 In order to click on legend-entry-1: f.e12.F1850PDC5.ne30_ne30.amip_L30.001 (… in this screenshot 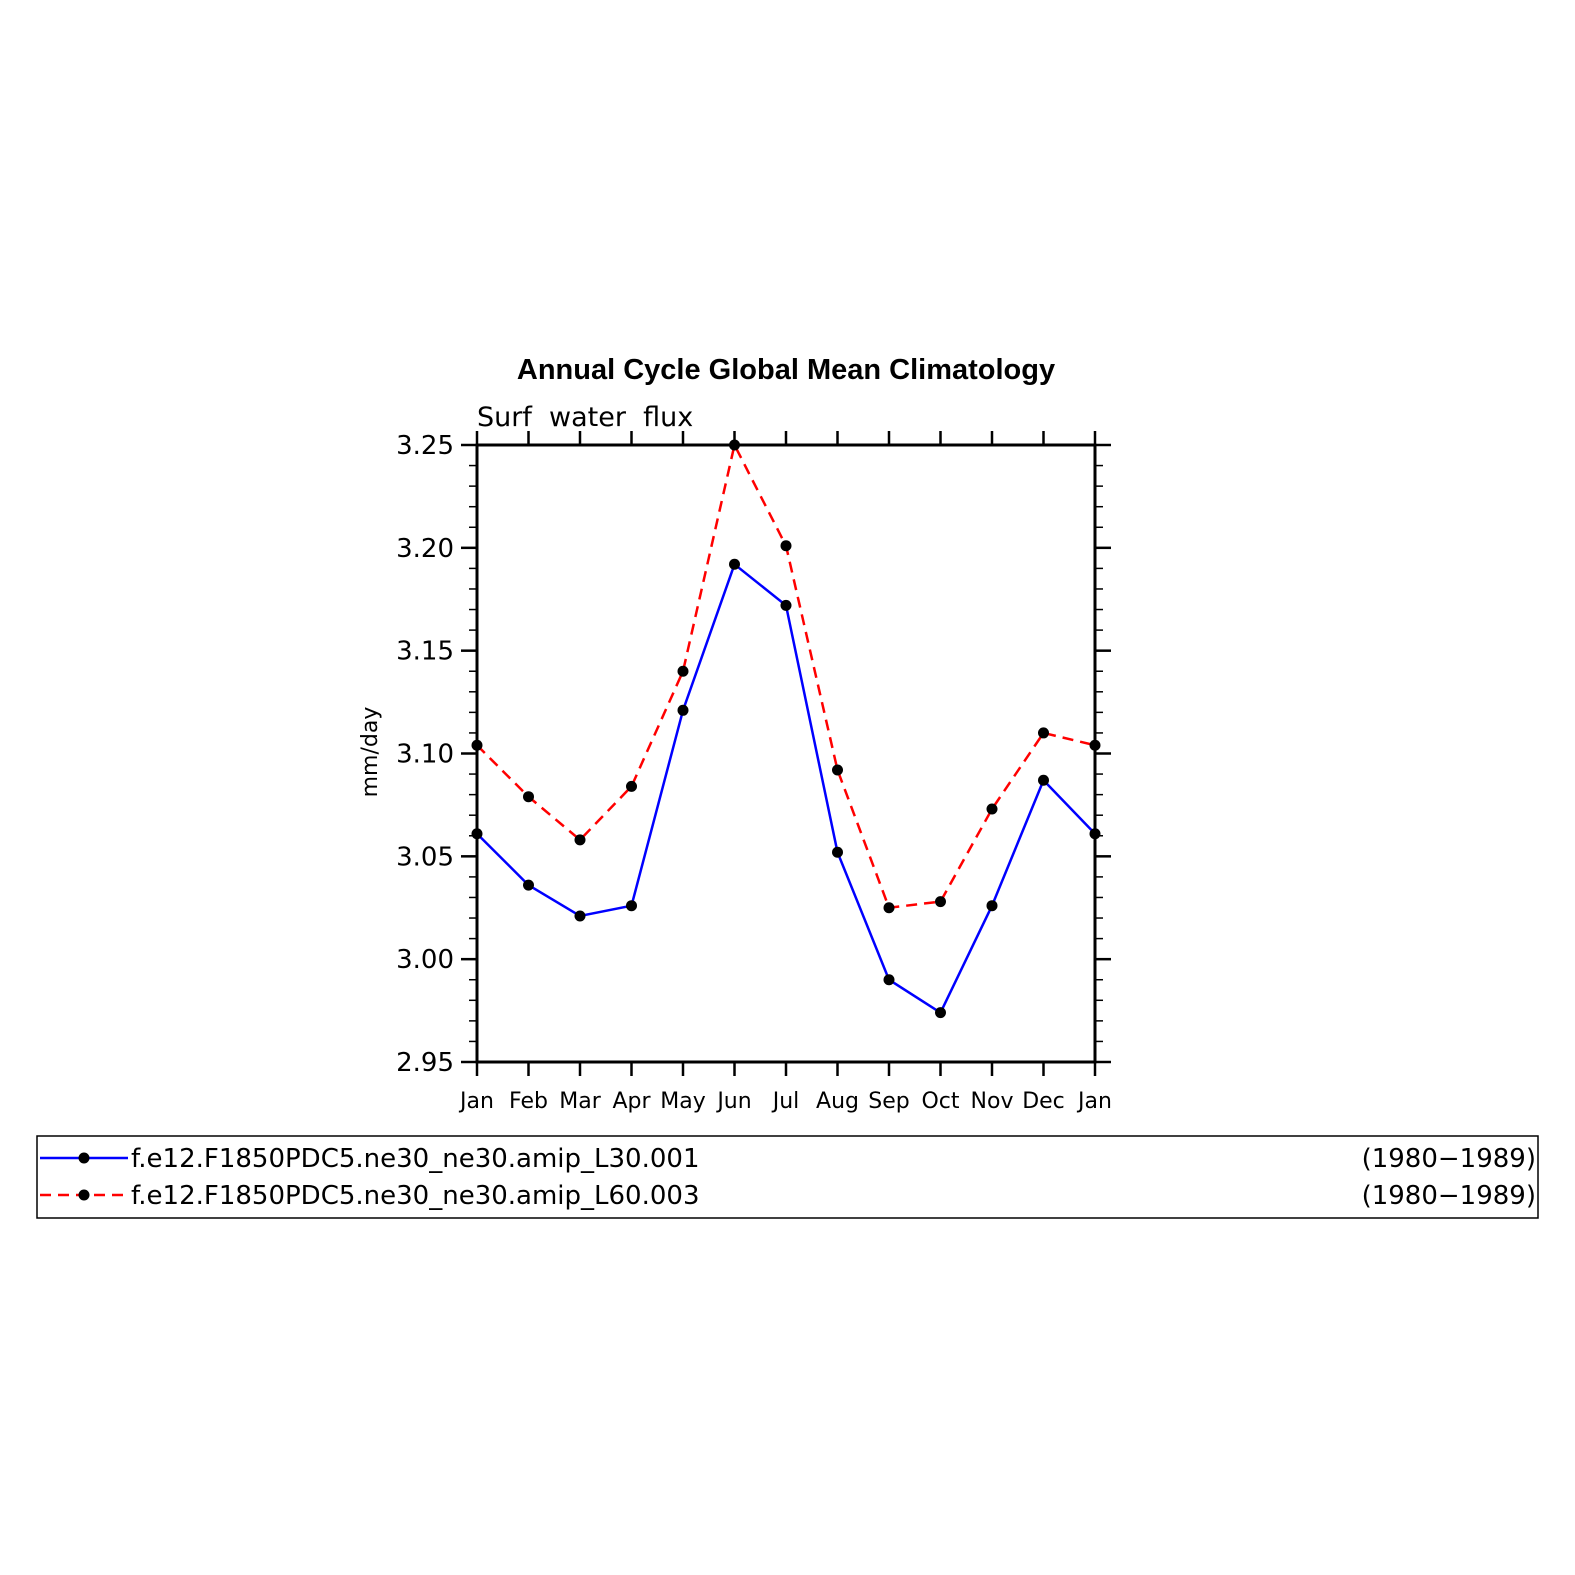, I will do `click(788, 1159)`.